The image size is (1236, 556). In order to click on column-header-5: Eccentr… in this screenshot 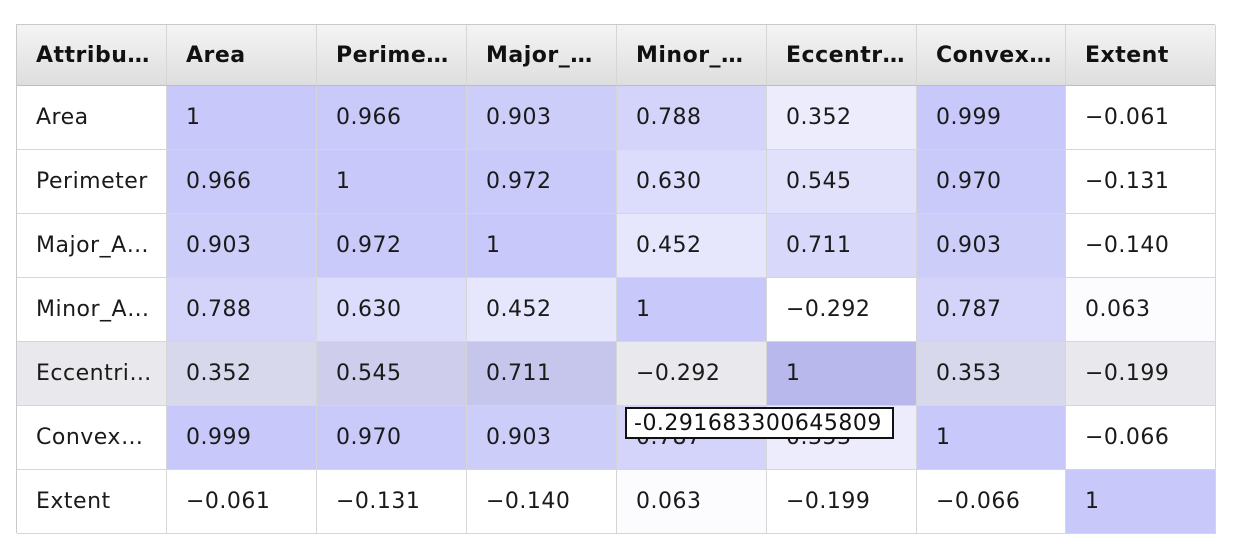, I will do `click(842, 55)`.